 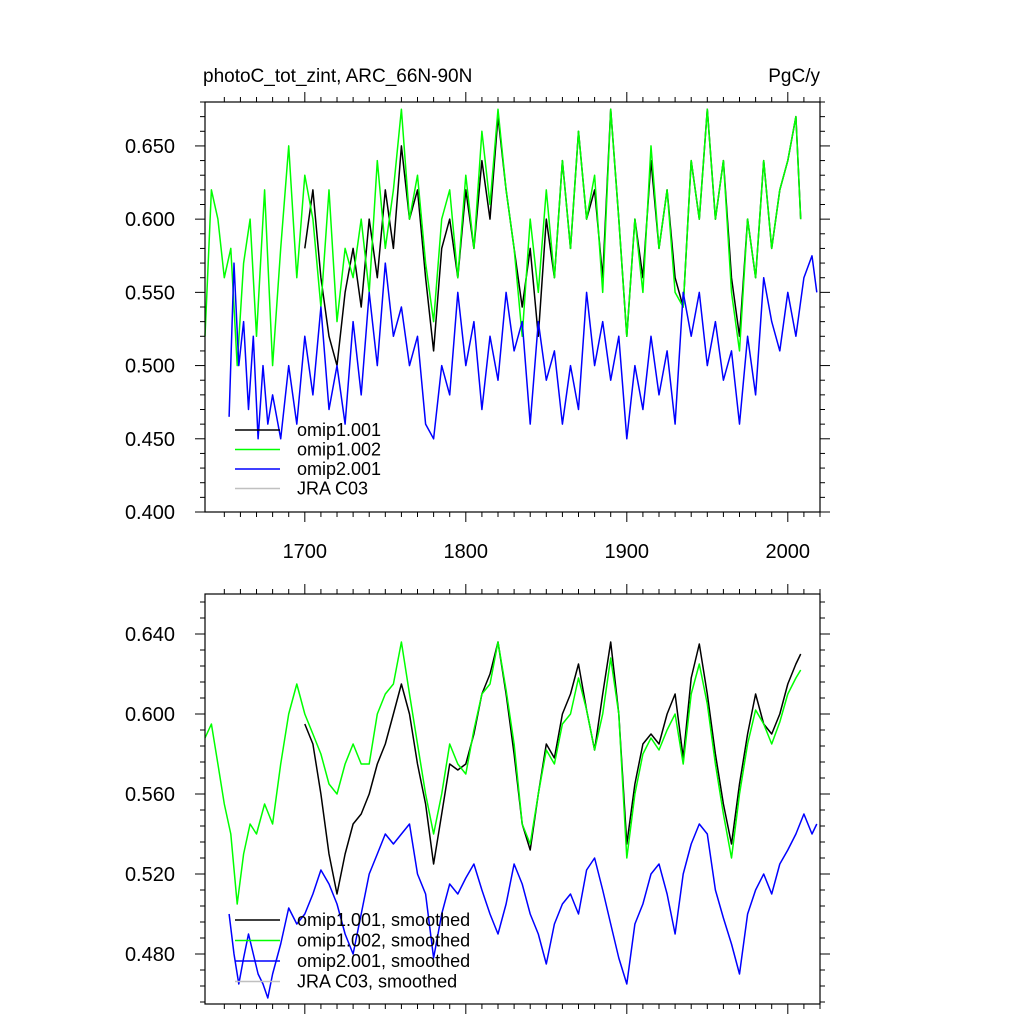 I want to click on y-tick-label: 0.450, so click(x=150, y=440).